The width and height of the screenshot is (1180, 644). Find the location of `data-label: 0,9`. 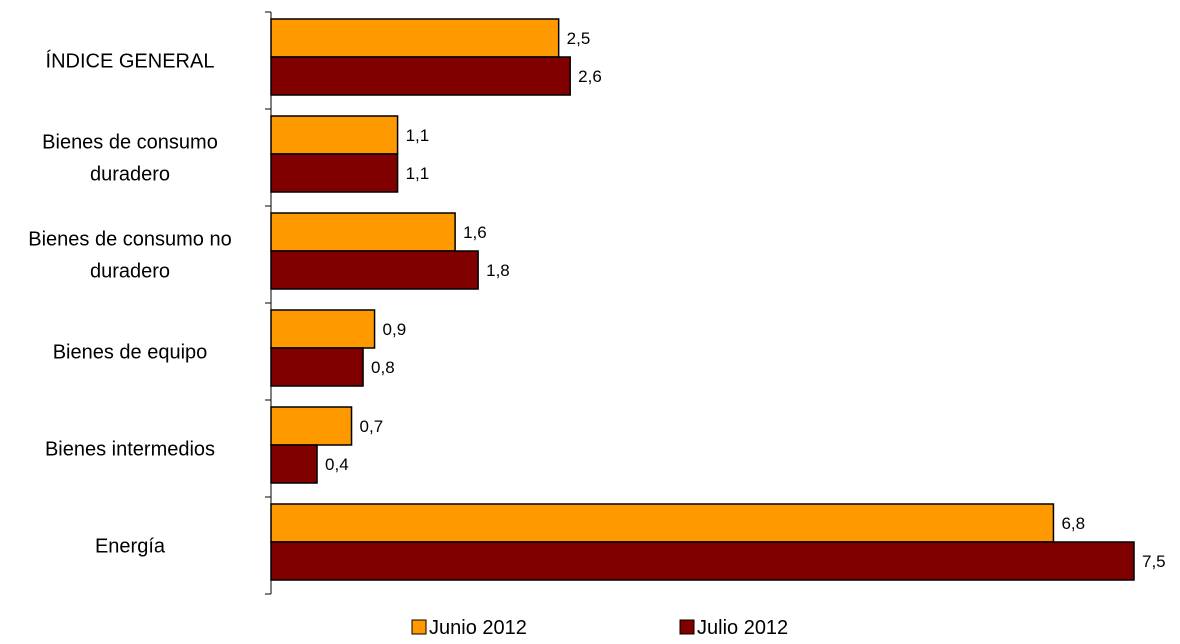

data-label: 0,9 is located at coordinates (395, 329).